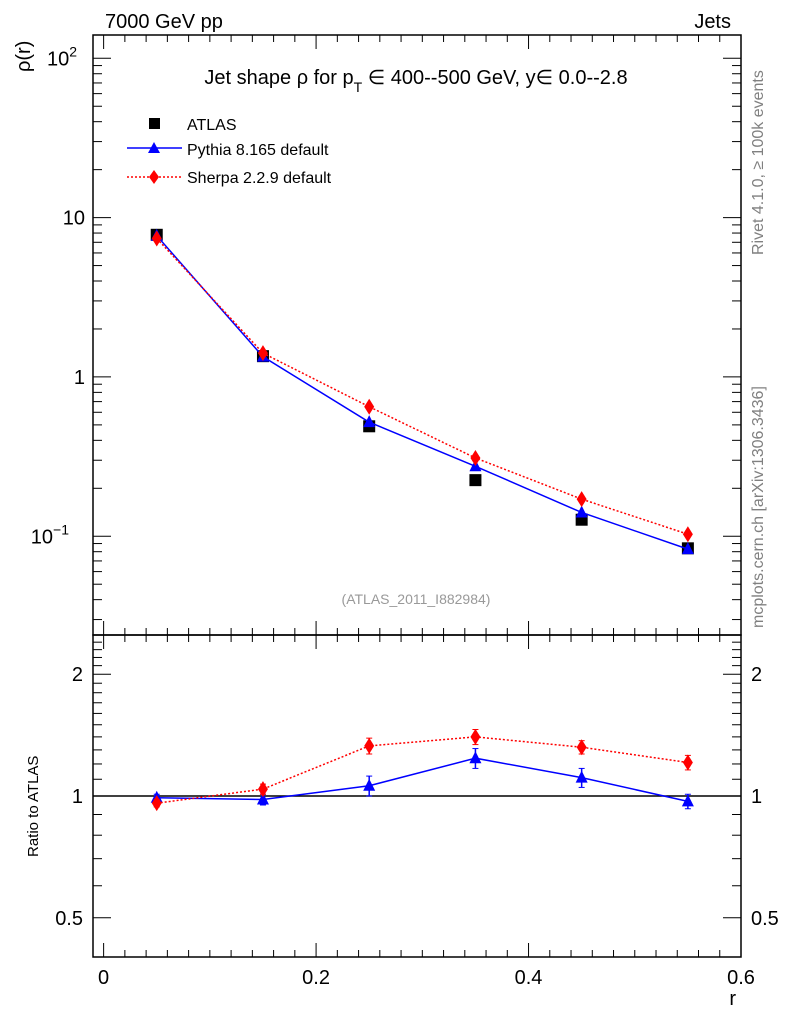  Describe the element at coordinates (475, 480) in the screenshot. I see `main-point-atlas` at that location.